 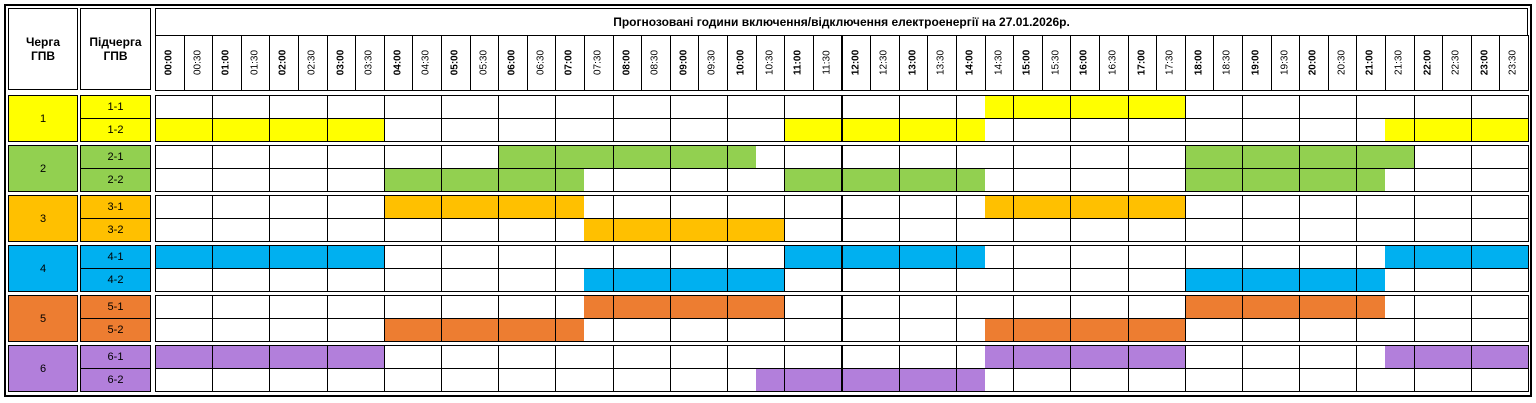 What do you see at coordinates (1170, 62) in the screenshot?
I see `time-label: 17:30` at bounding box center [1170, 62].